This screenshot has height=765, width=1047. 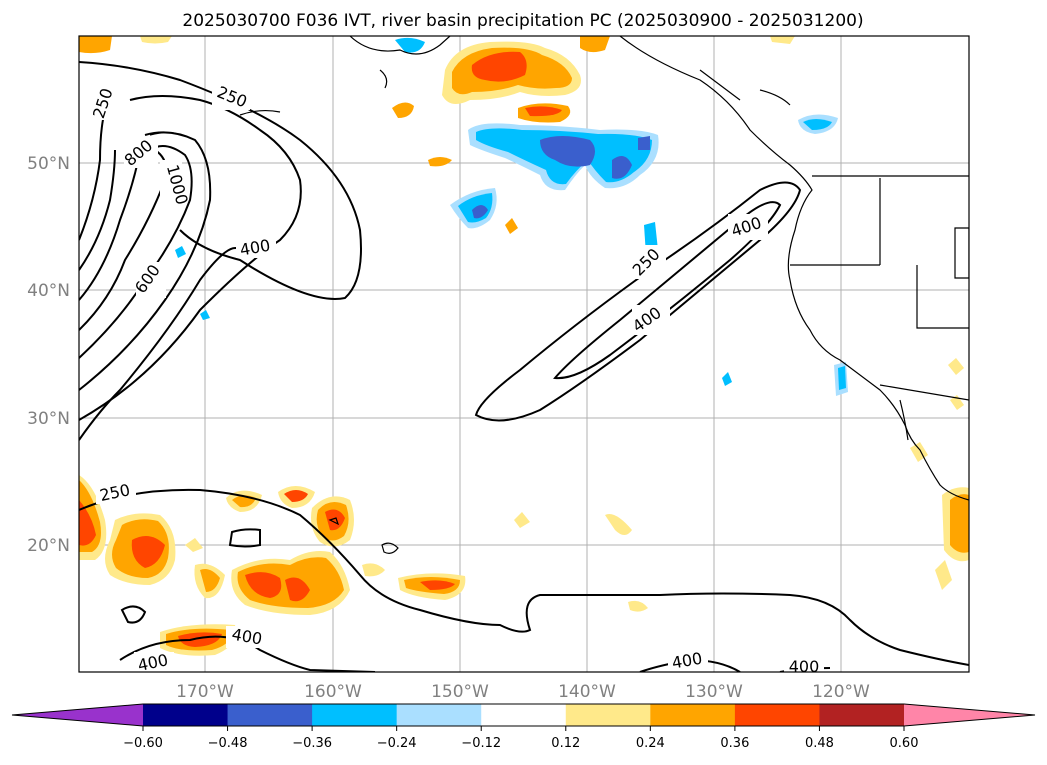 What do you see at coordinates (397, 743) in the screenshot?
I see `colorbar-tick-label: −0.24` at bounding box center [397, 743].